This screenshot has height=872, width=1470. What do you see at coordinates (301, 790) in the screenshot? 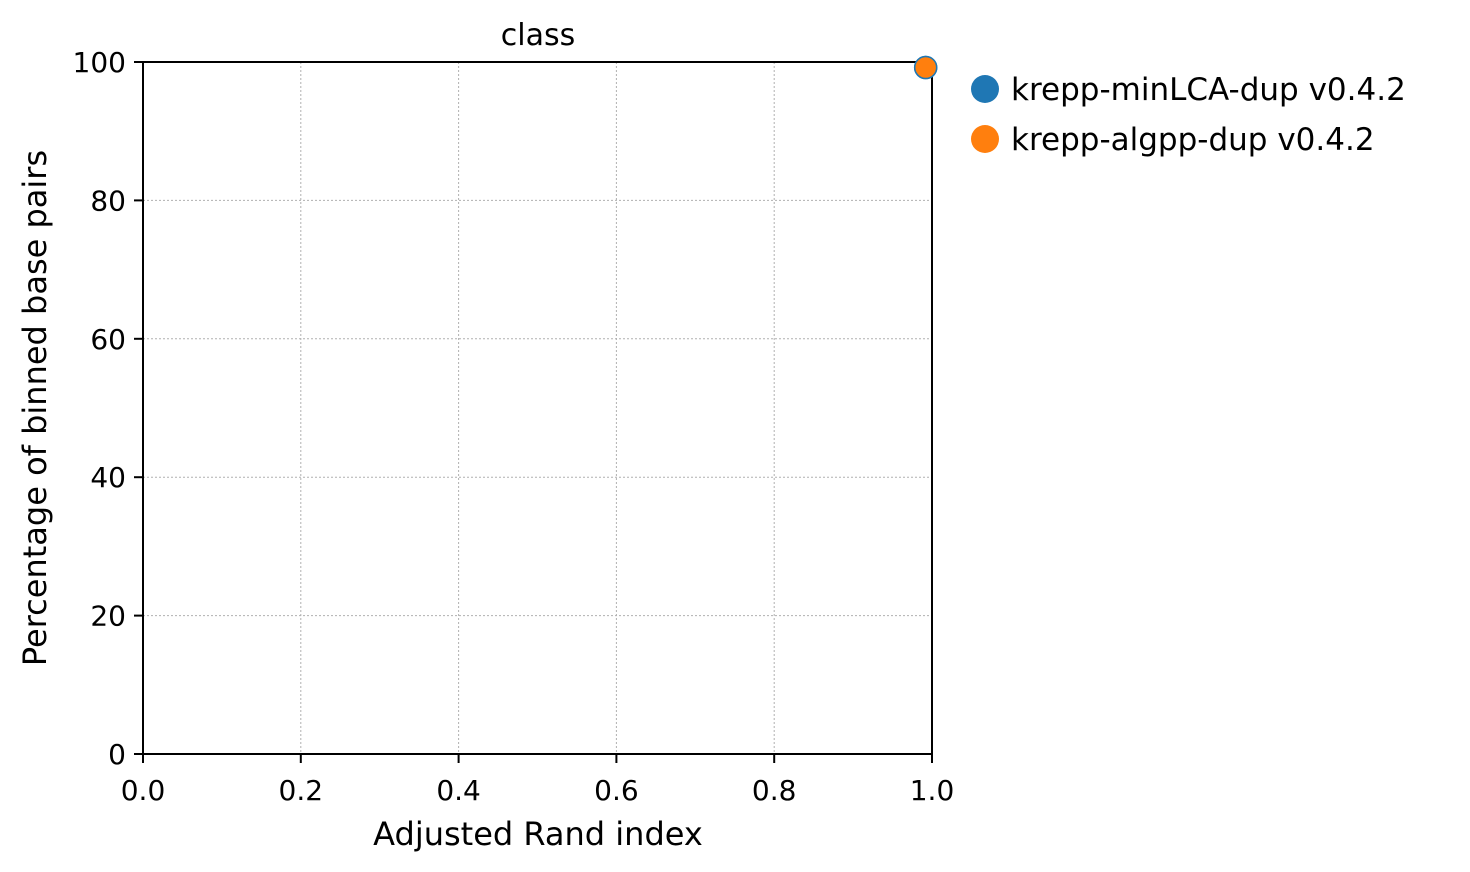
I see `x-tick-label: 0.2` at bounding box center [301, 790].